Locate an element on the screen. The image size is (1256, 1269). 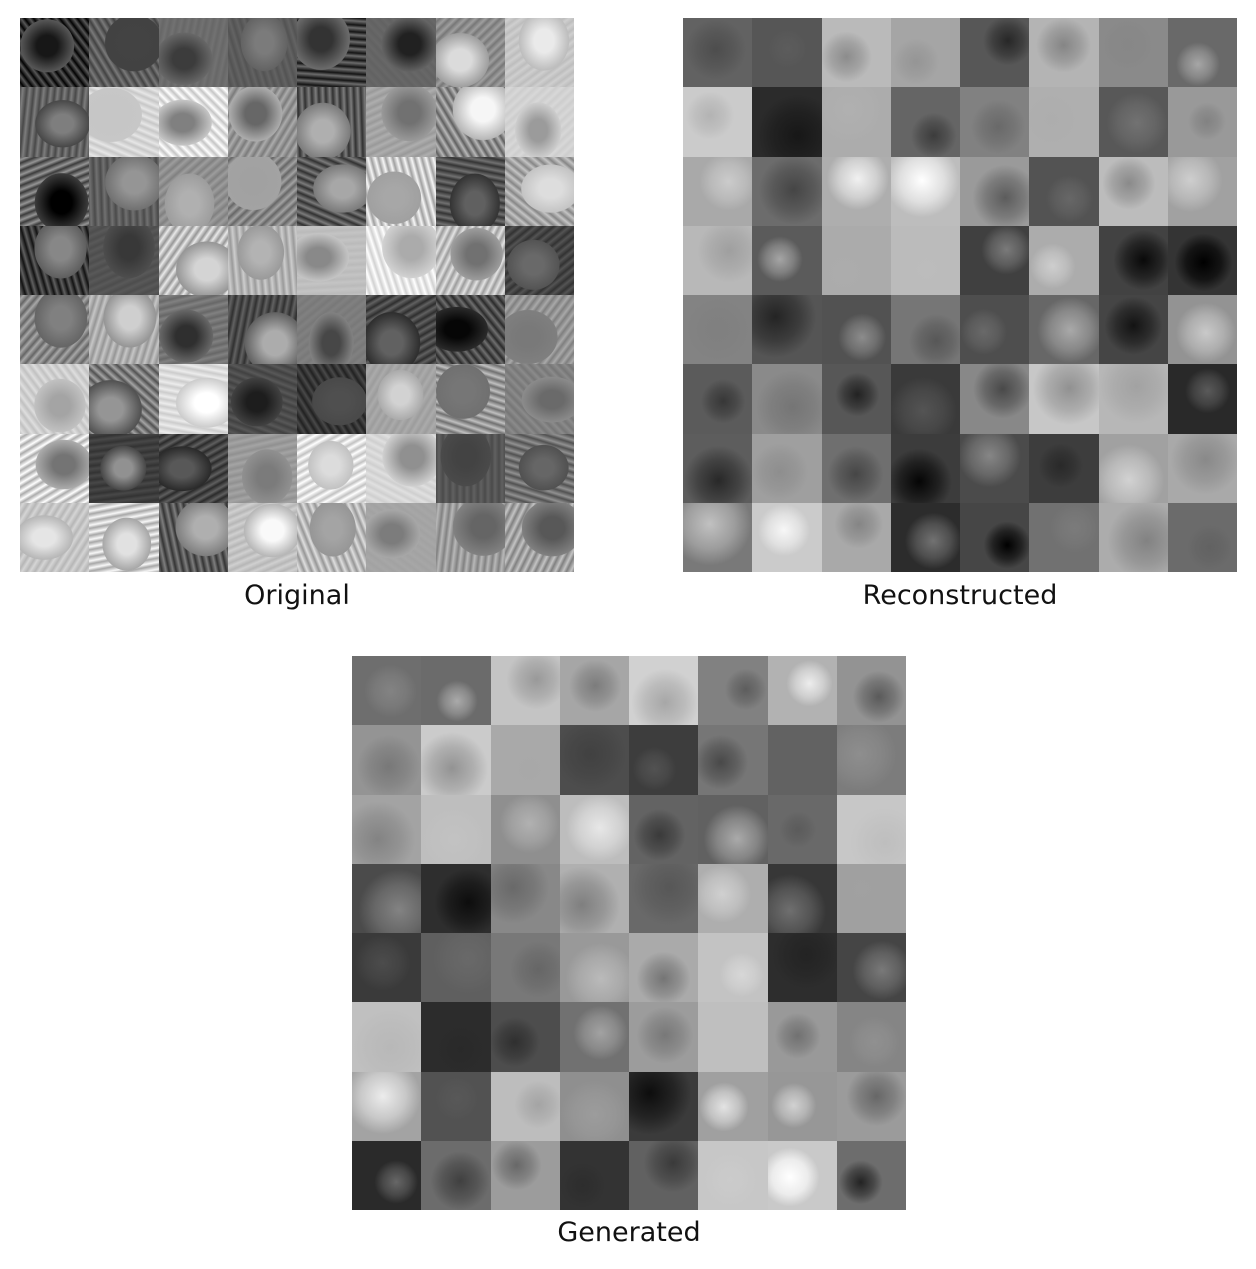
reconstructed-caption: Reconstructed is located at coordinates (960, 595).